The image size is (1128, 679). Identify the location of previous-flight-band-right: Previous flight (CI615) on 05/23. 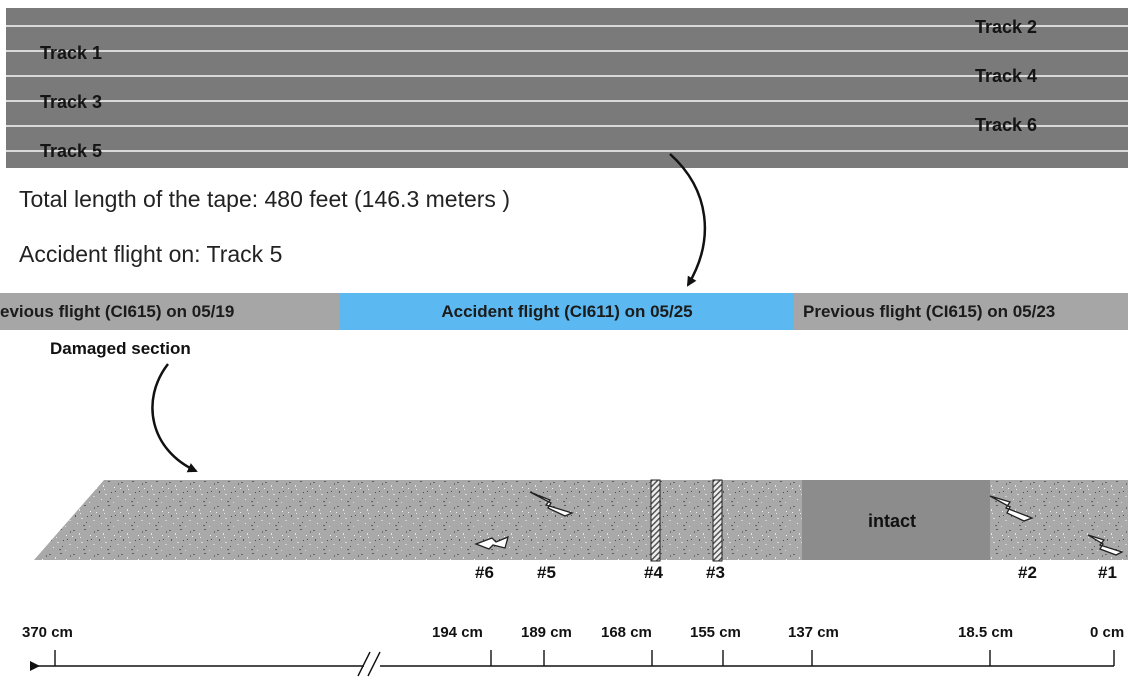
(961, 311).